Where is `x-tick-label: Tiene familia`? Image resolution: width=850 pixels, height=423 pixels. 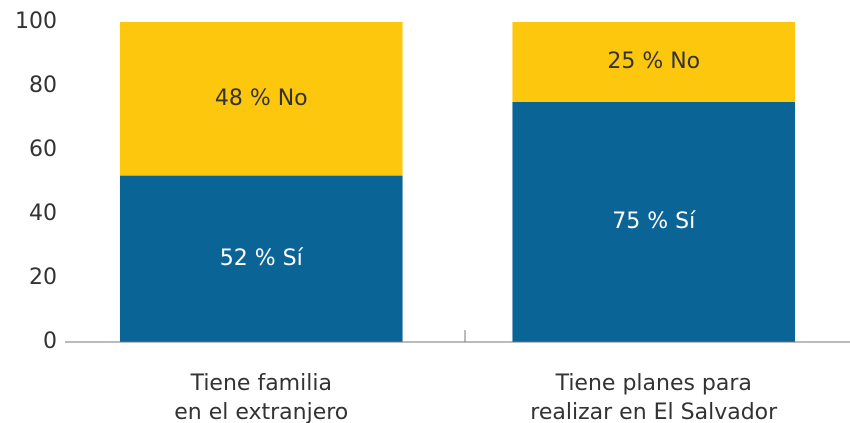 x-tick-label: Tiene familia is located at coordinates (261, 383).